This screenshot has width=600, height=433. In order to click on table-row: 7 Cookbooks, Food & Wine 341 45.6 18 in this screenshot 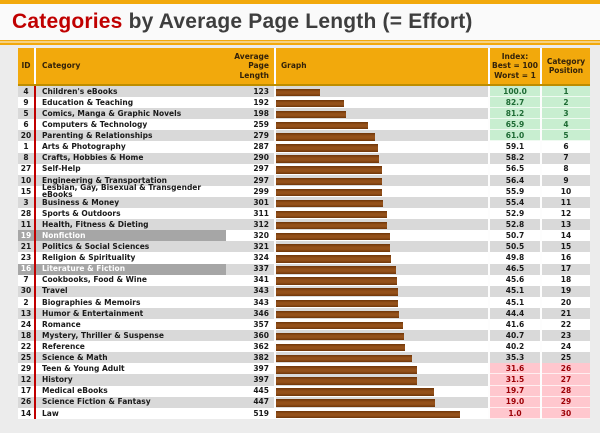, I will do `click(304, 280)`.